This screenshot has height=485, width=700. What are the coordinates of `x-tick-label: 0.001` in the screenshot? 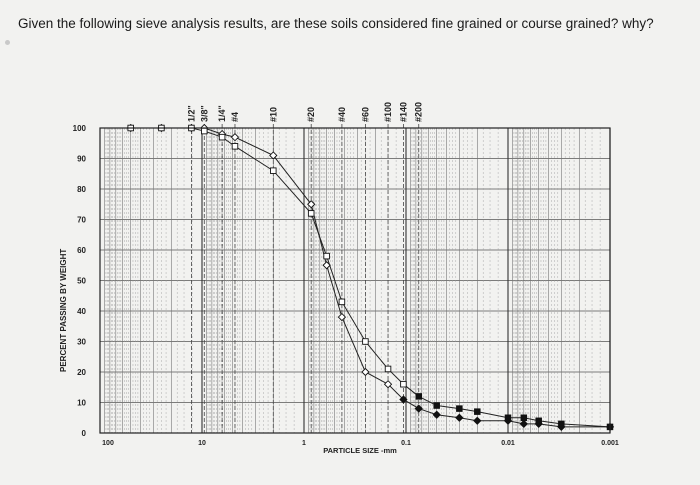 It's located at (610, 443).